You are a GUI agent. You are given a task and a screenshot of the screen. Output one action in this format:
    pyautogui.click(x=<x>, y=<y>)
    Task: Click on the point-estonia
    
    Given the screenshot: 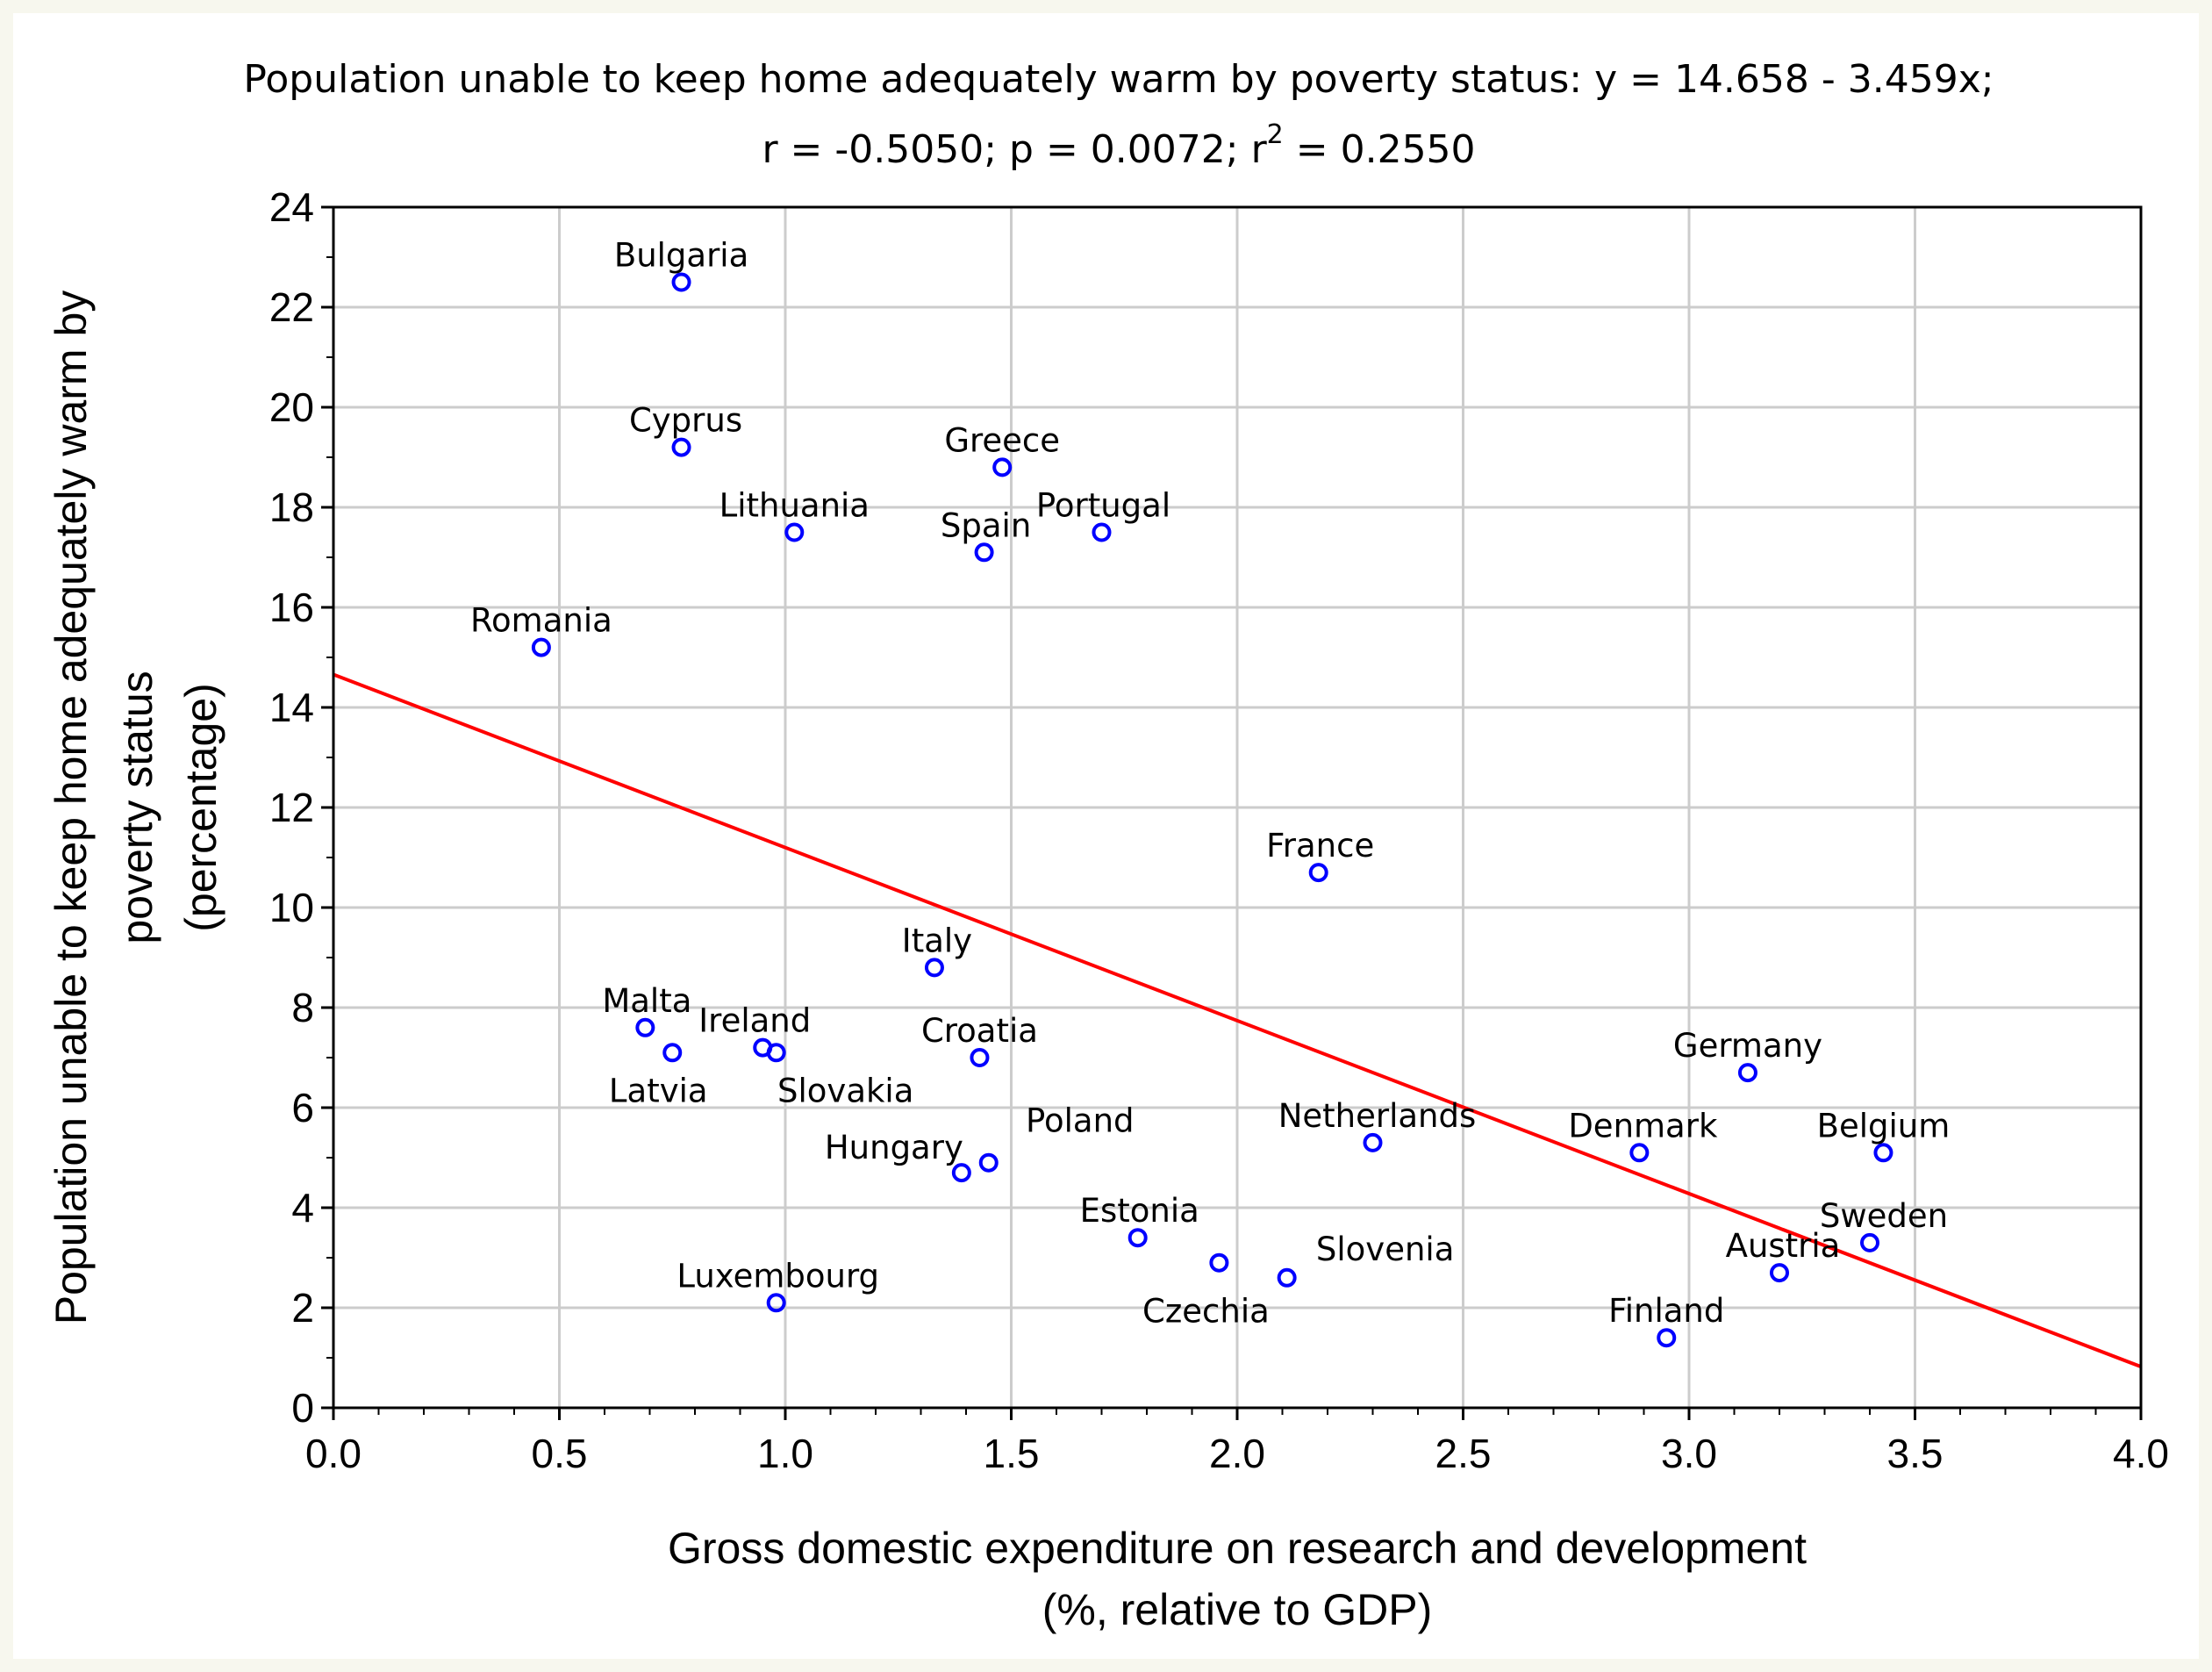 What is the action you would take?
    pyautogui.click(x=1137, y=1238)
    